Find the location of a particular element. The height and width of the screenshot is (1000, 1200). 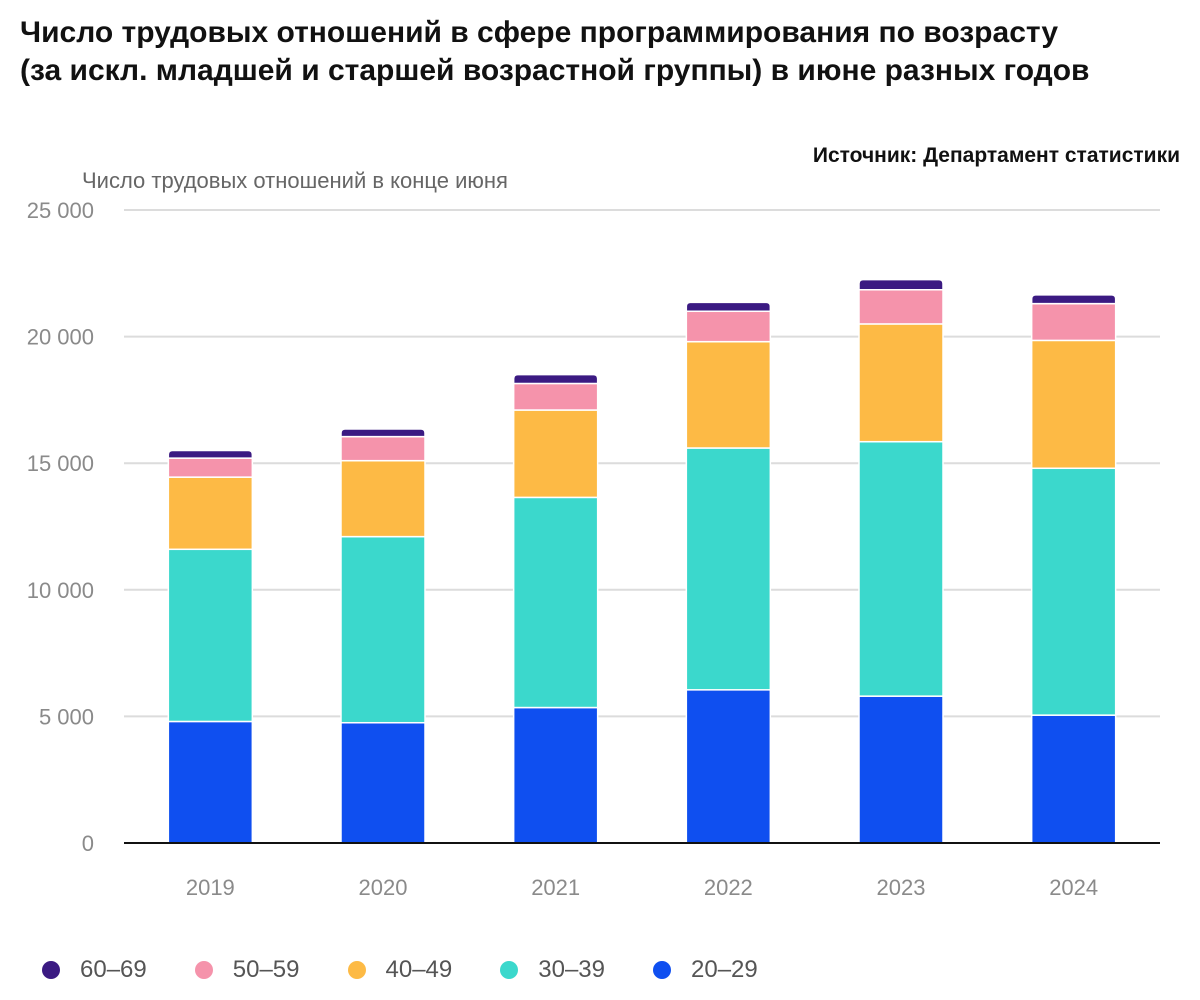

x-tick-label: 2024 is located at coordinates (1073, 887).